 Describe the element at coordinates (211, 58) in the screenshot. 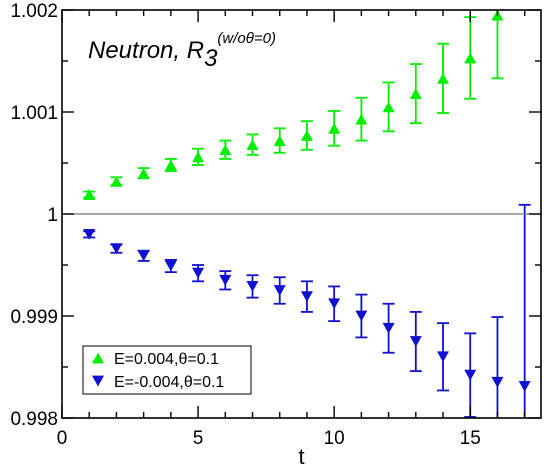

I see `chart-title-subscript: 3` at that location.